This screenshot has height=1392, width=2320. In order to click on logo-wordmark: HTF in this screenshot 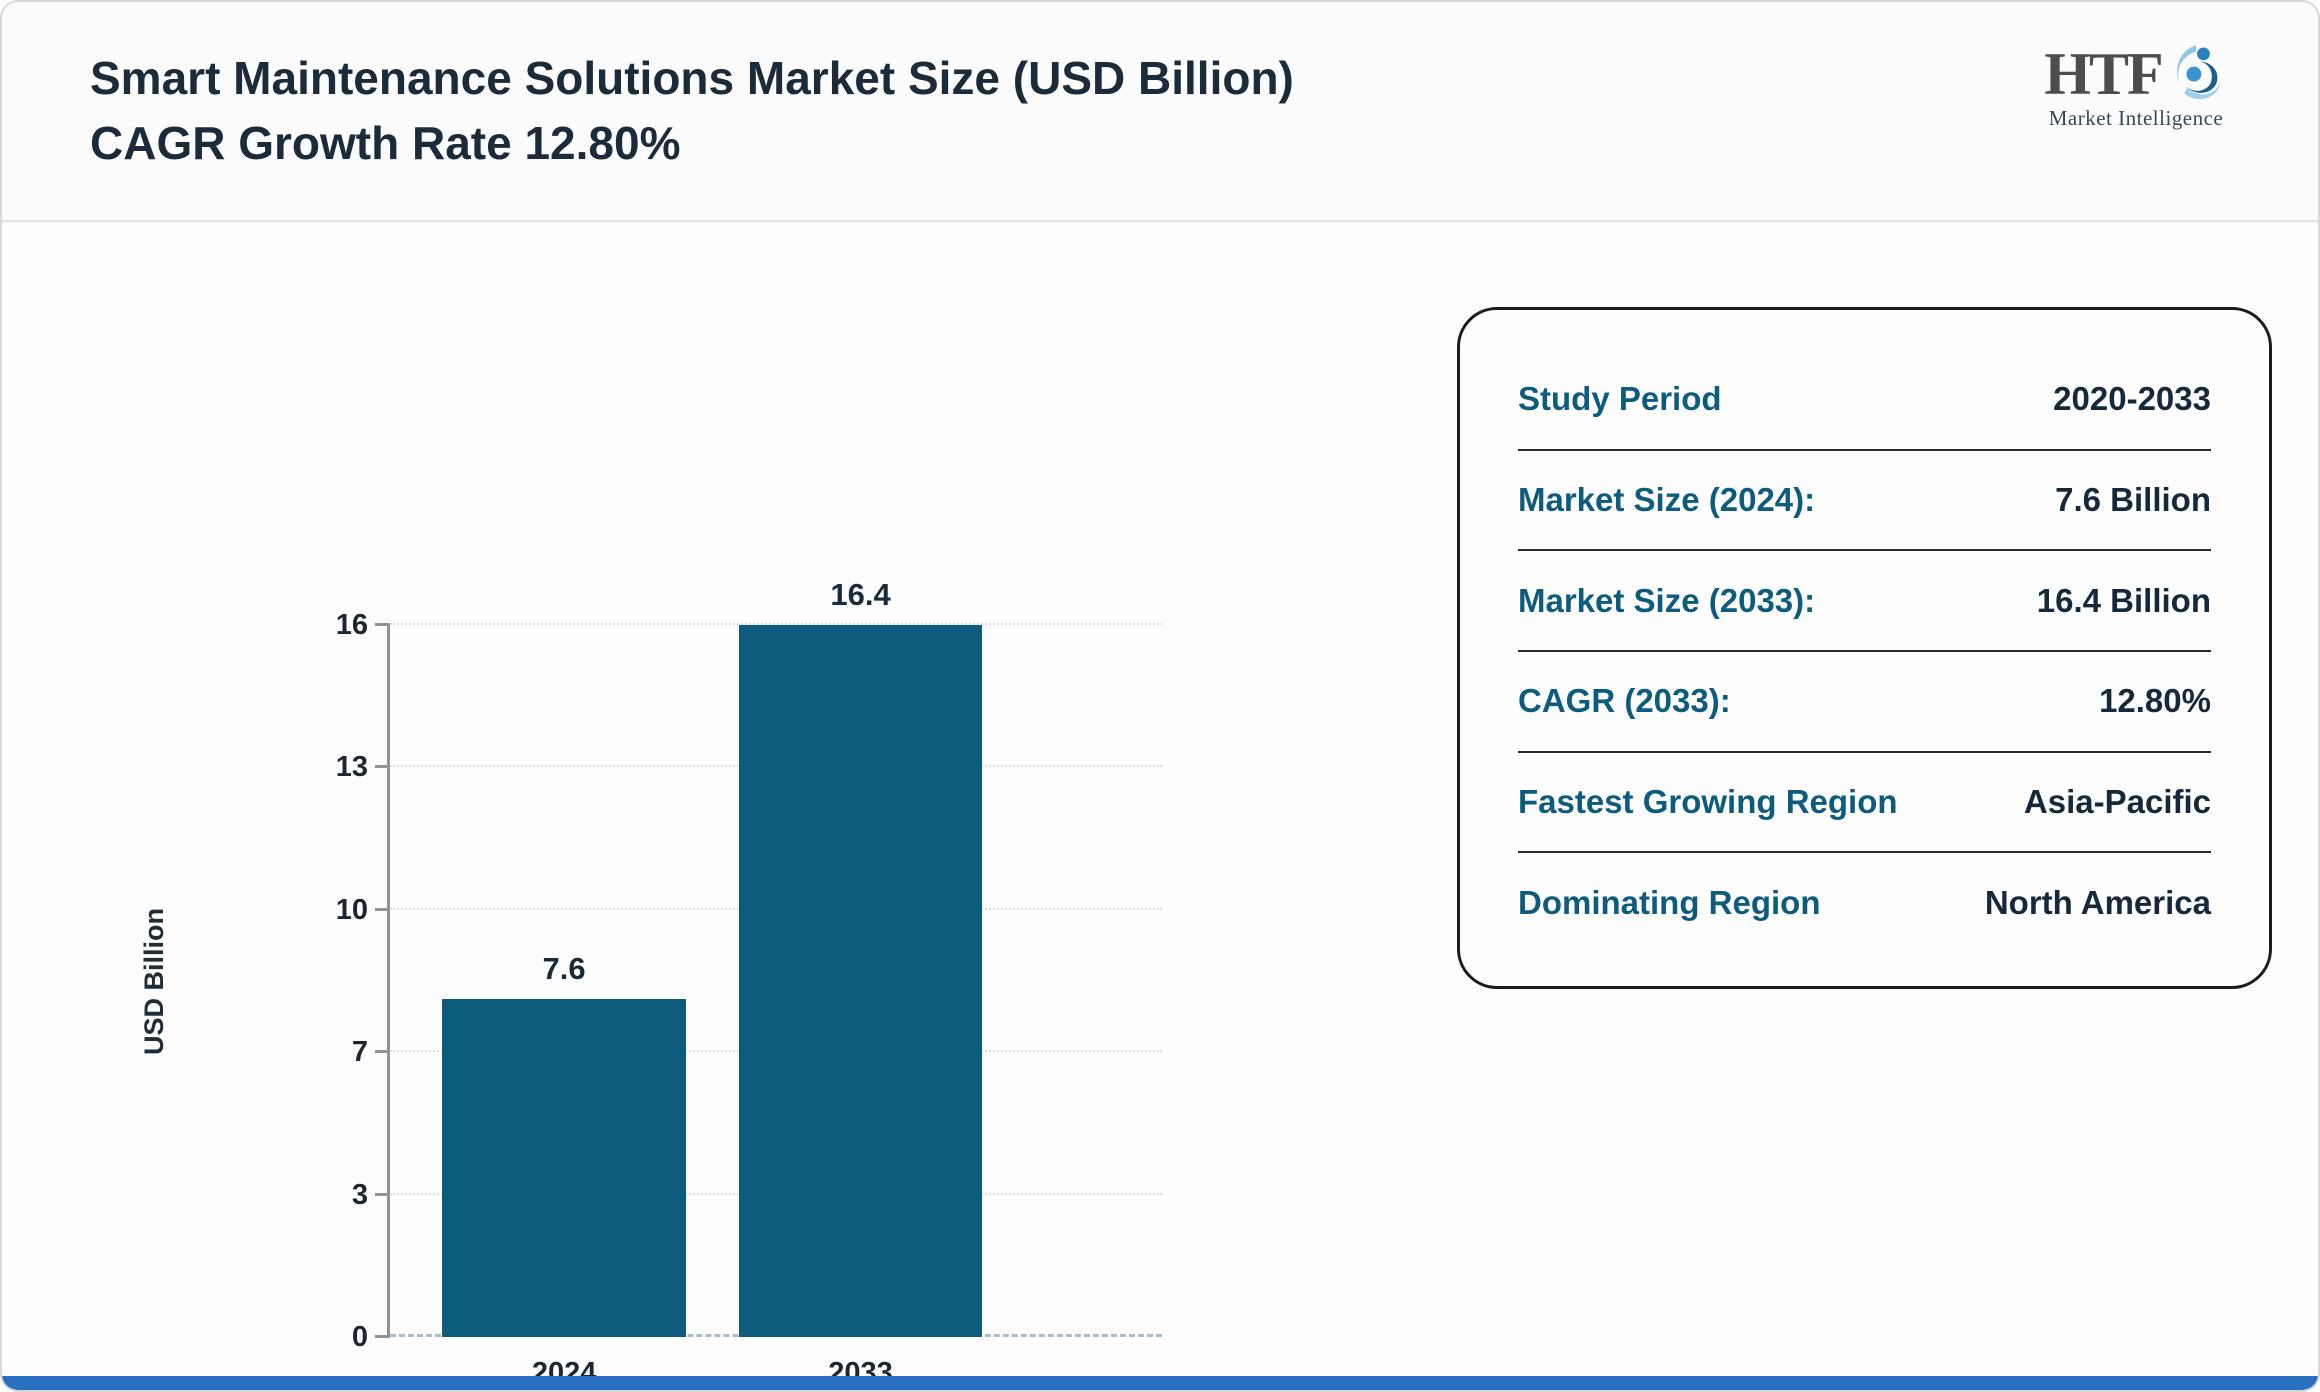, I will do `click(2136, 74)`.